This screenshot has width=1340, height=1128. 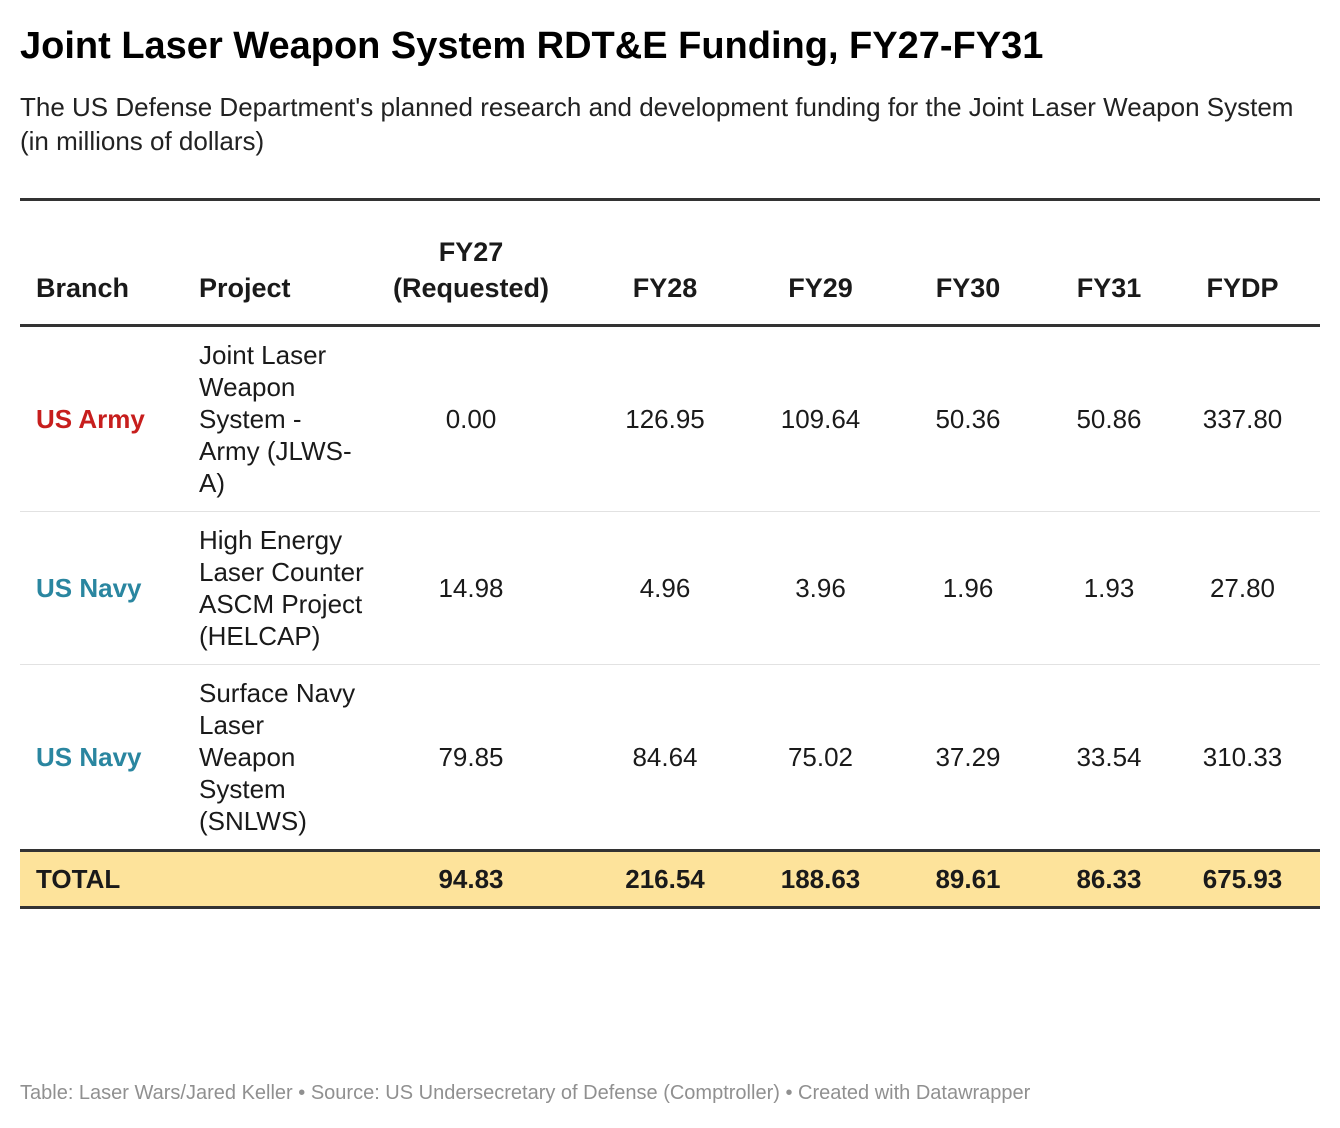 I want to click on value-cell-fydp: 337.80, so click(x=1242, y=419).